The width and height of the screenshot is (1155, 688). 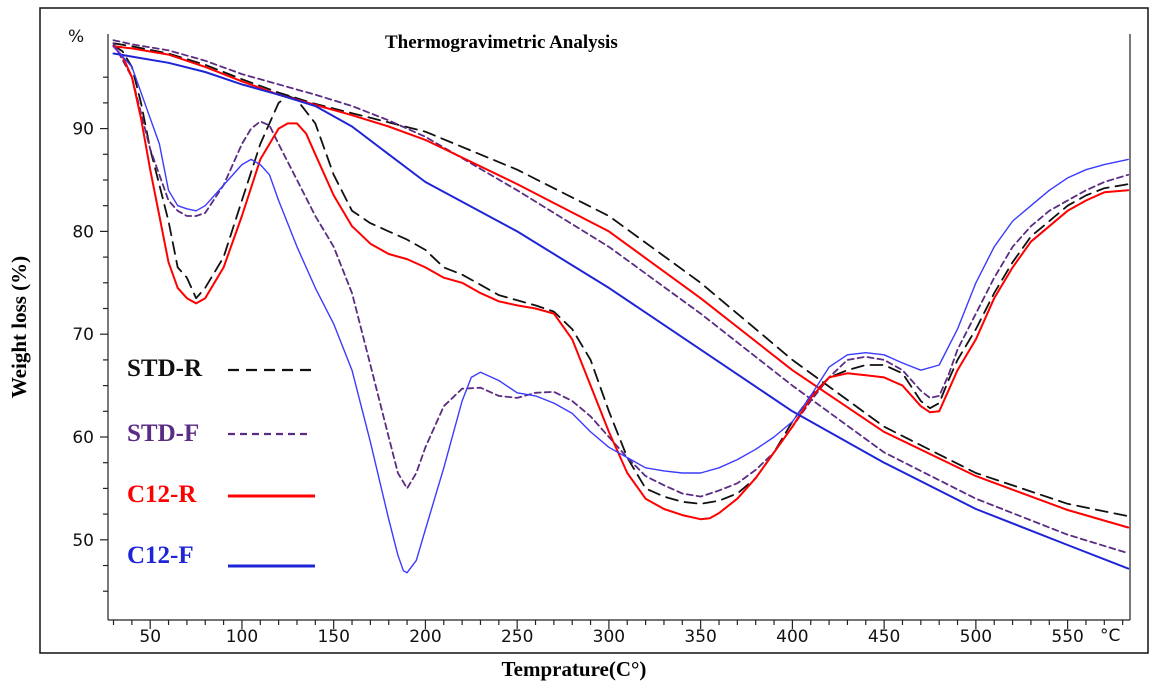 What do you see at coordinates (609, 637) in the screenshot?
I see `x-tick-label: 300` at bounding box center [609, 637].